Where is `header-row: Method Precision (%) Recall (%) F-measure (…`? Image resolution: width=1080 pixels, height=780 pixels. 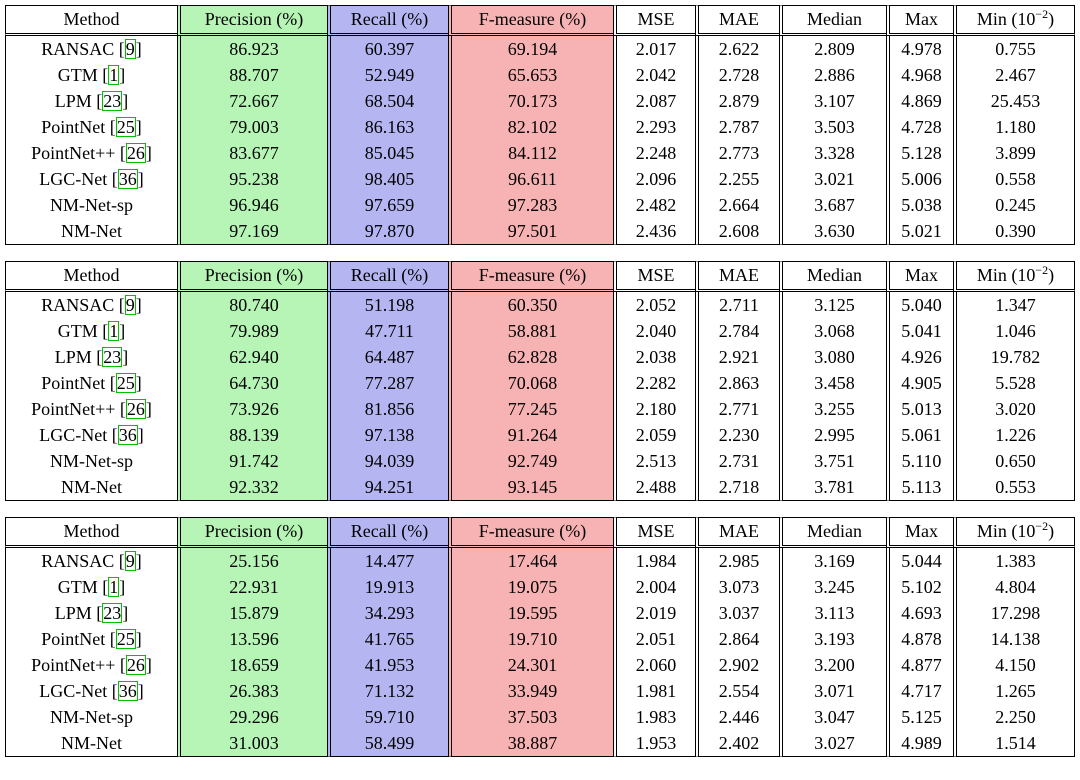 header-row: Method Precision (%) Recall (%) F-measure (… is located at coordinates (540, 276).